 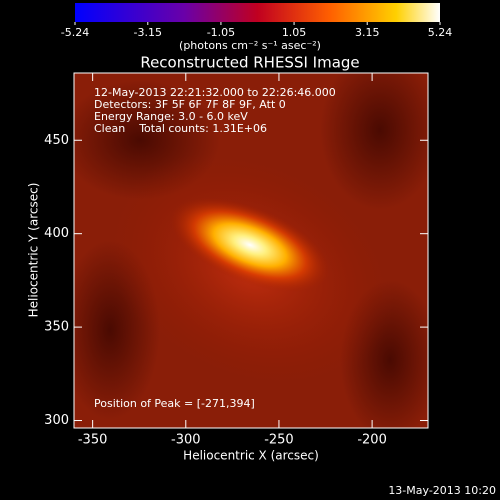 I want to click on colorbar-tick-label: 1.05, so click(x=294, y=32).